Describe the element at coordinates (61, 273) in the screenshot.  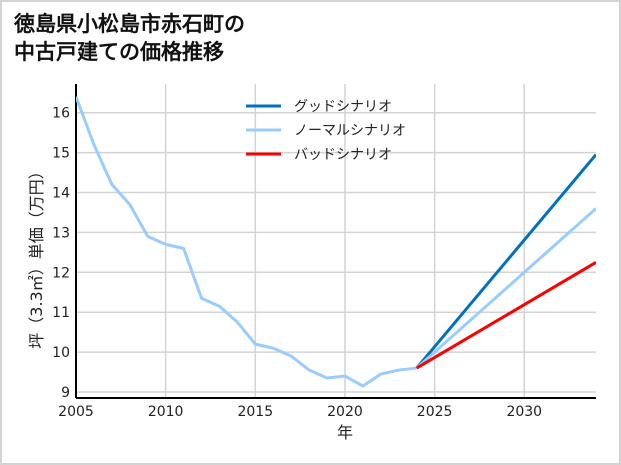
I see `y-tick-label: 12` at that location.